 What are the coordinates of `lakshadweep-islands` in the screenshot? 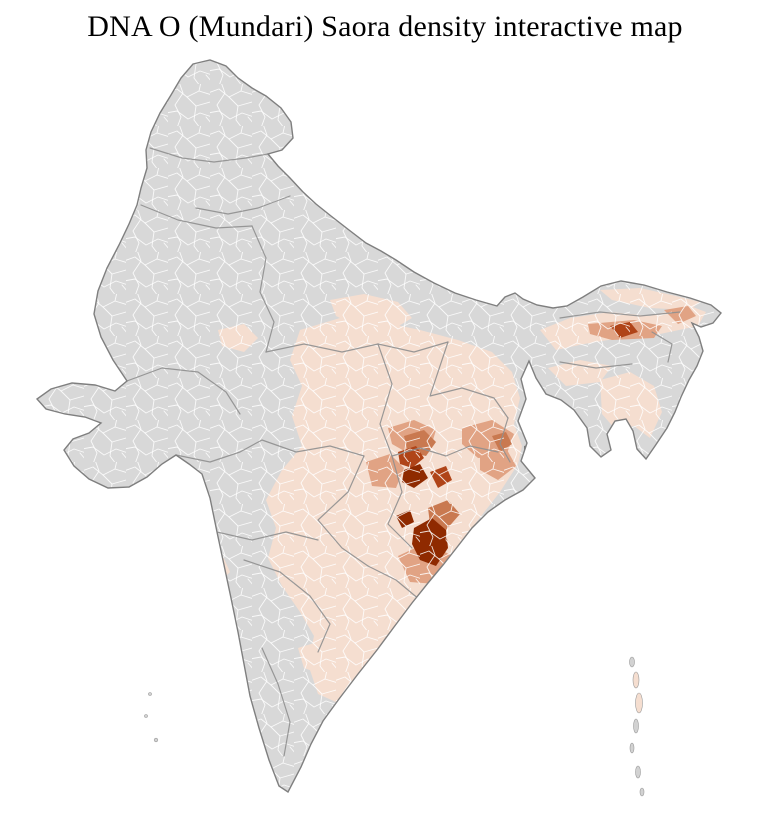 It's located at (151, 717).